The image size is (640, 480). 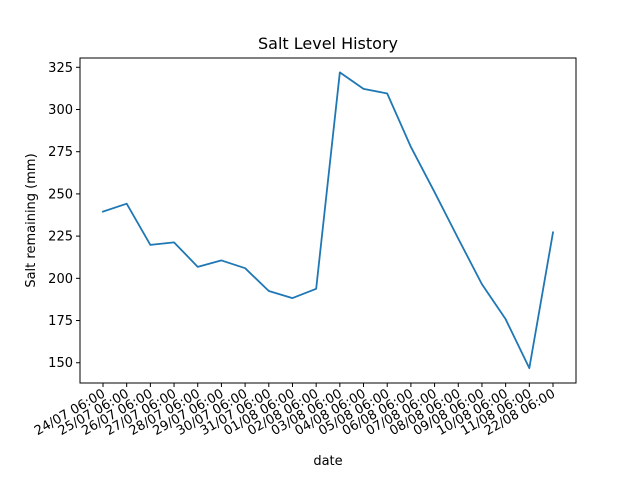 I want to click on y-axis-label: Salt remaining (mm), so click(x=31, y=220).